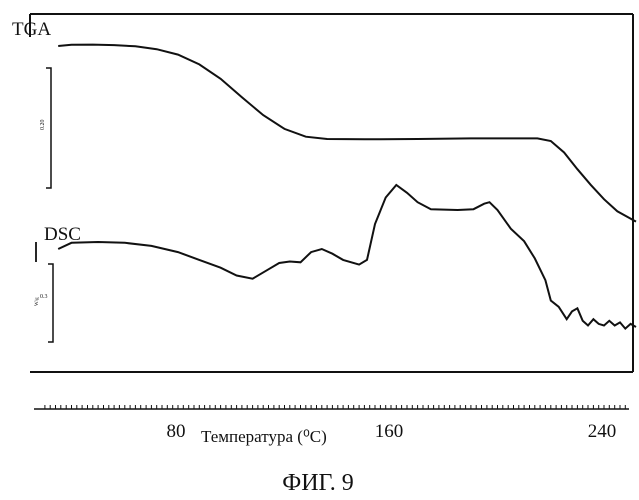  I want to click on figure-caption: ФИГ. 9, so click(317, 483).